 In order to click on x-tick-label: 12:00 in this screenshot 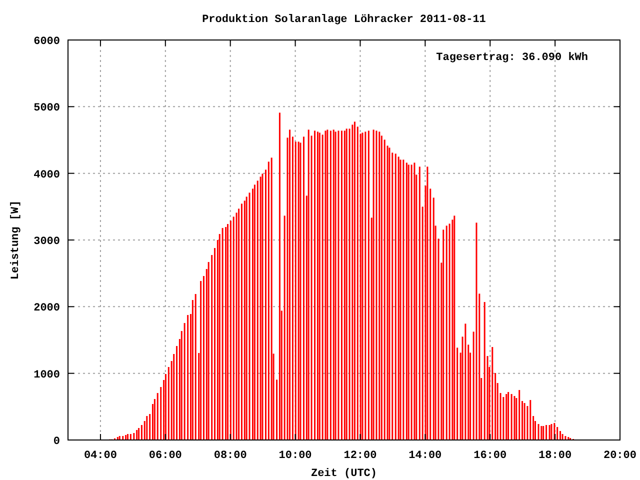, I will do `click(360, 456)`.